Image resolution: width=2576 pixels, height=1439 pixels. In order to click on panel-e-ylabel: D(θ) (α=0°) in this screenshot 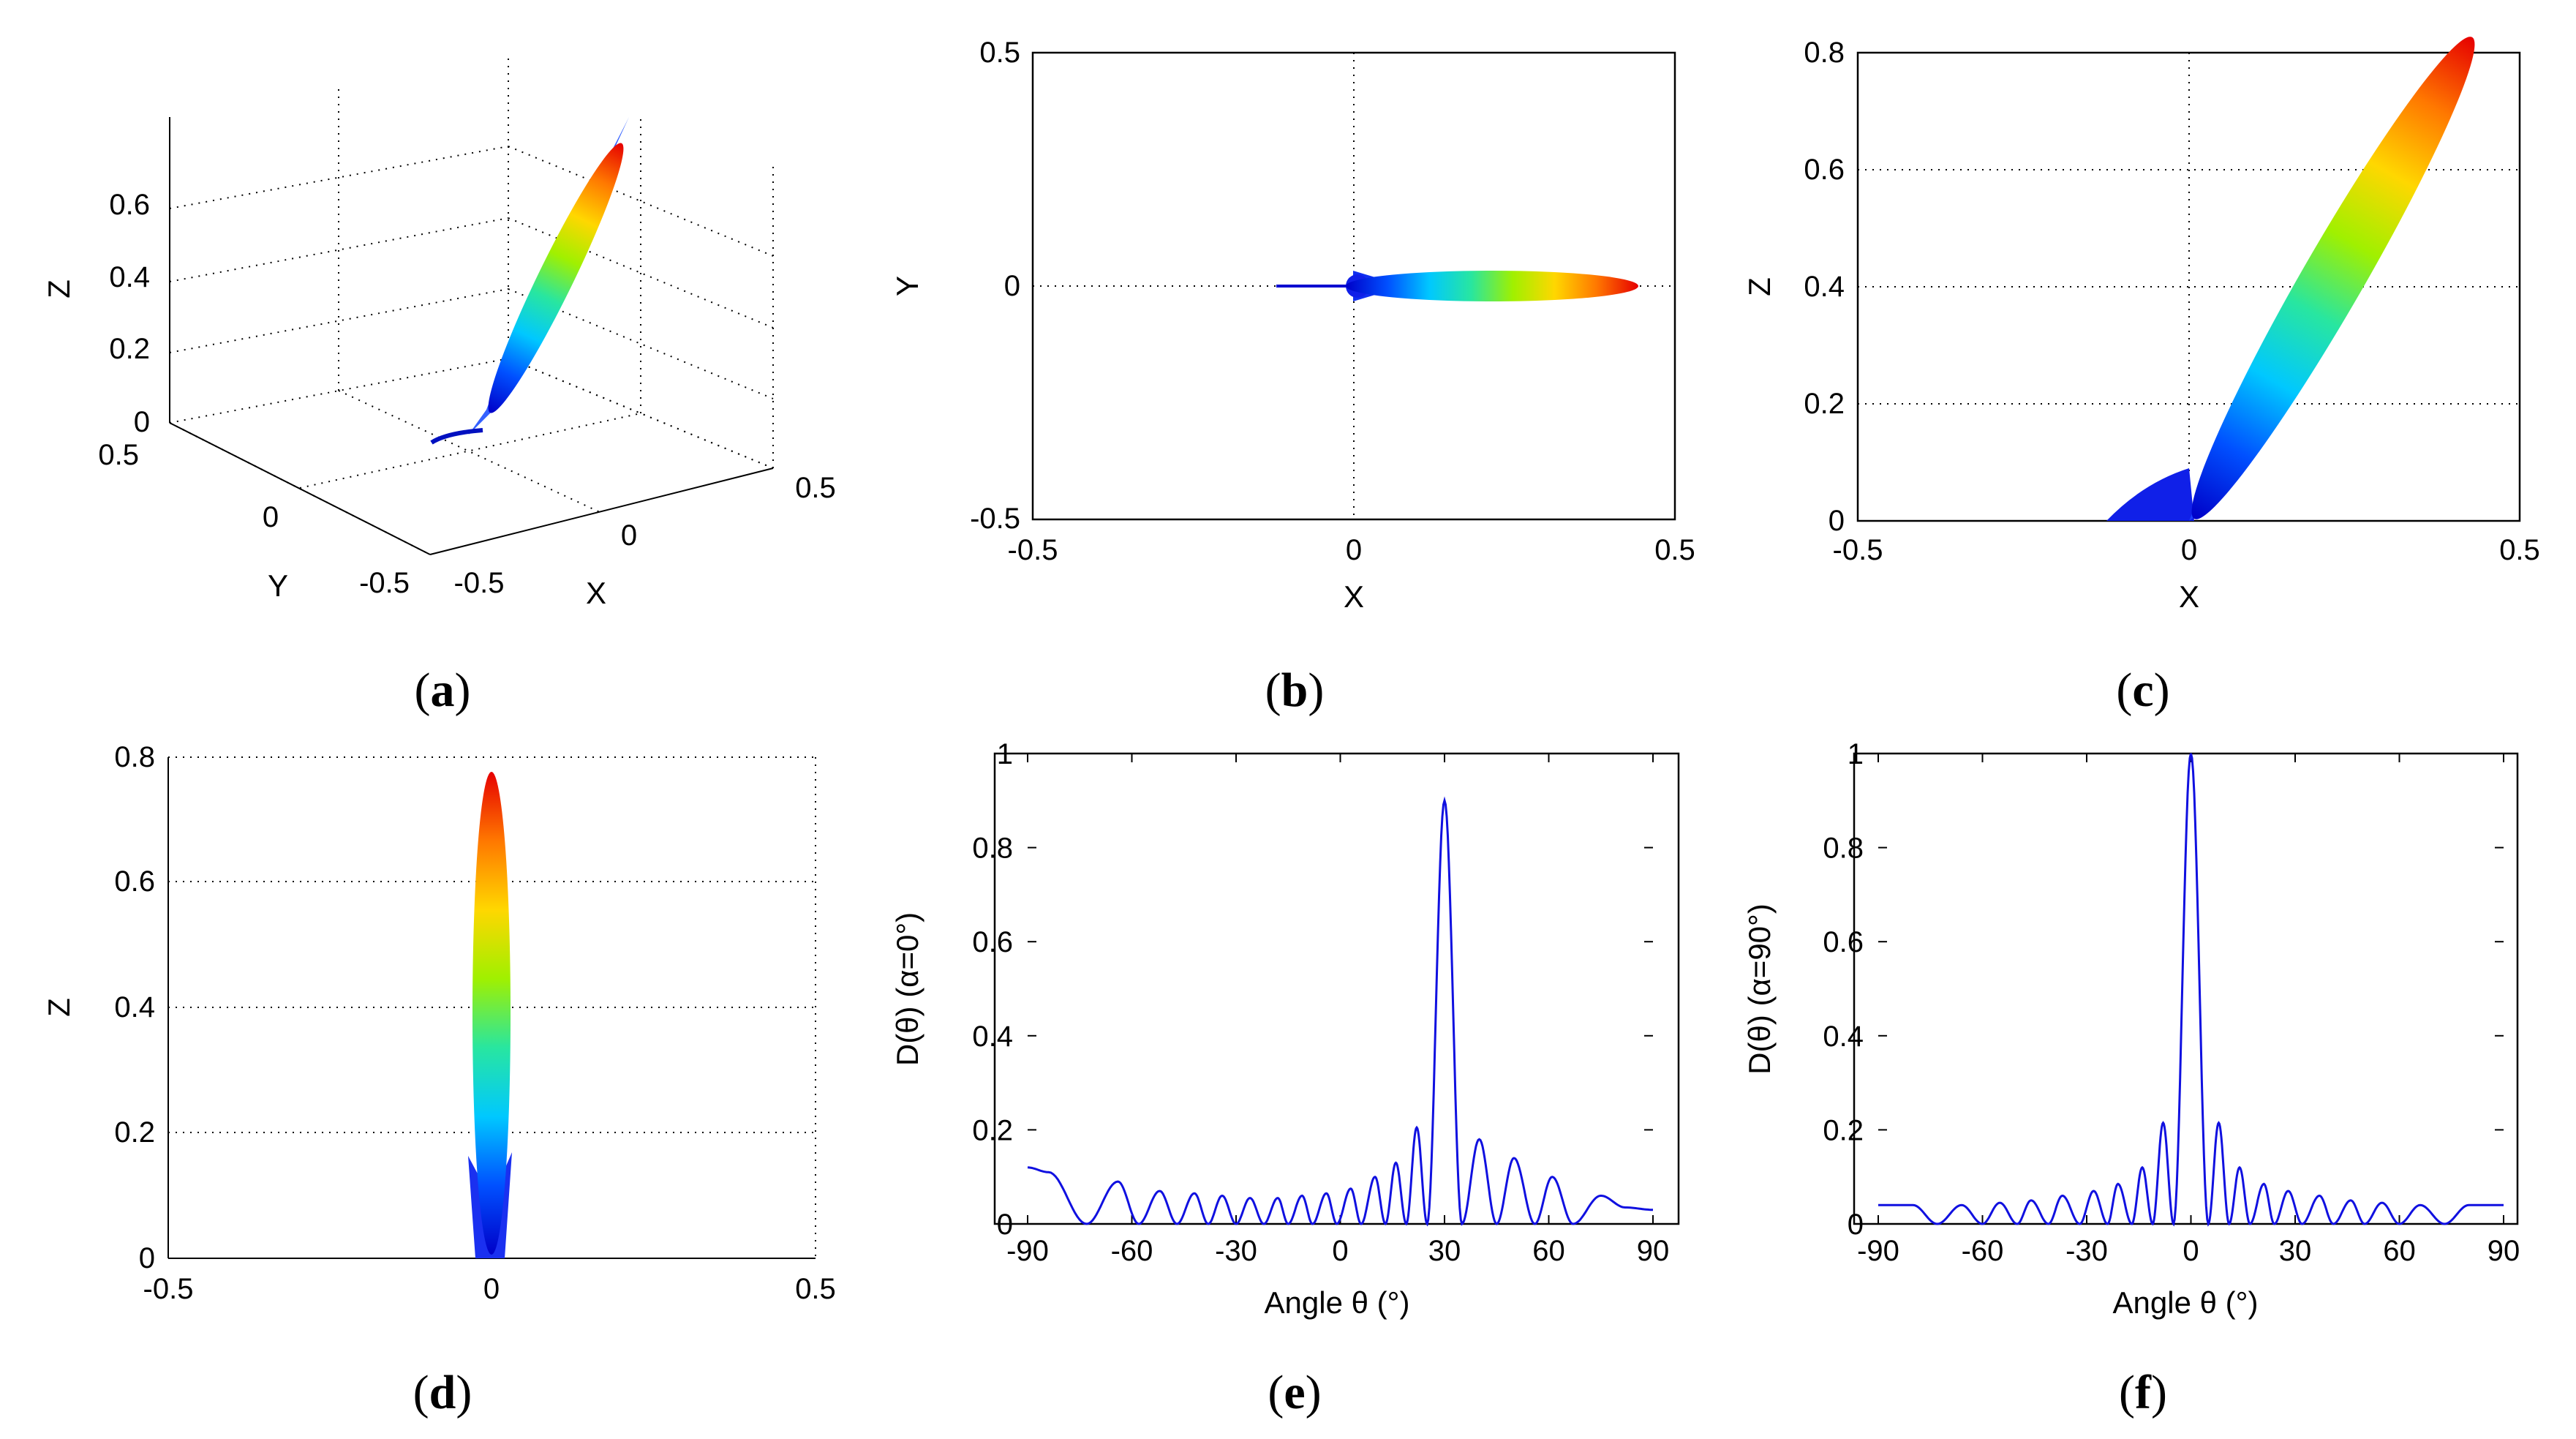, I will do `click(907, 989)`.